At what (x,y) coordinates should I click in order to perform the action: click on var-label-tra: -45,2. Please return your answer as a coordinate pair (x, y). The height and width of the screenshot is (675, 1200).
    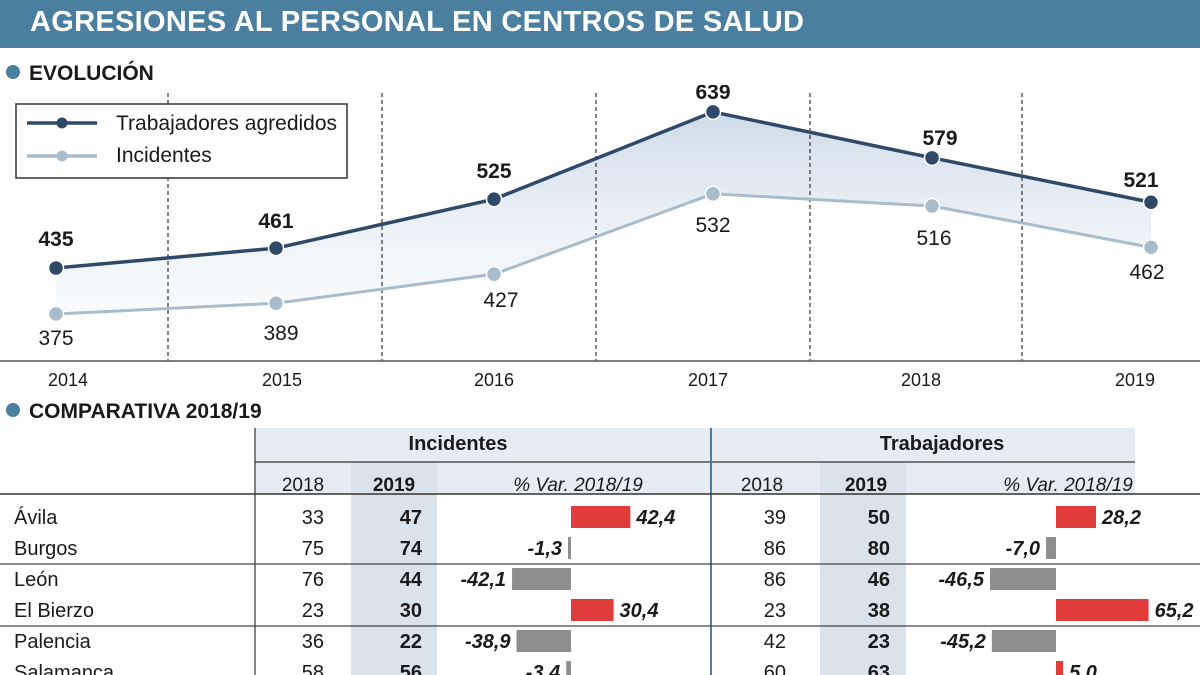
    Looking at the image, I should click on (963, 642).